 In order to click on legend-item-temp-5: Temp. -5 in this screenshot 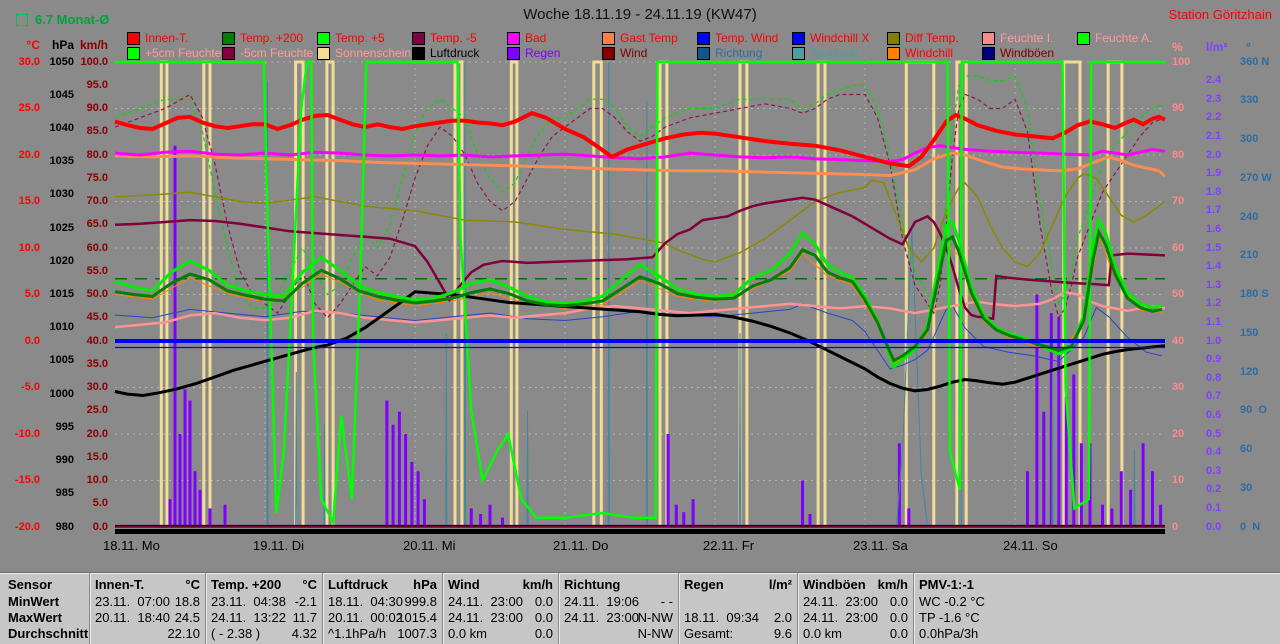, I will do `click(444, 38)`.